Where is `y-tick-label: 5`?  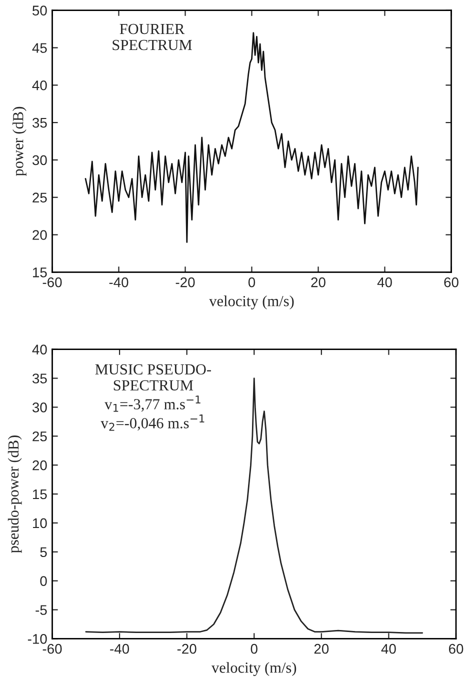
y-tick-label: 5 is located at coordinates (43, 552).